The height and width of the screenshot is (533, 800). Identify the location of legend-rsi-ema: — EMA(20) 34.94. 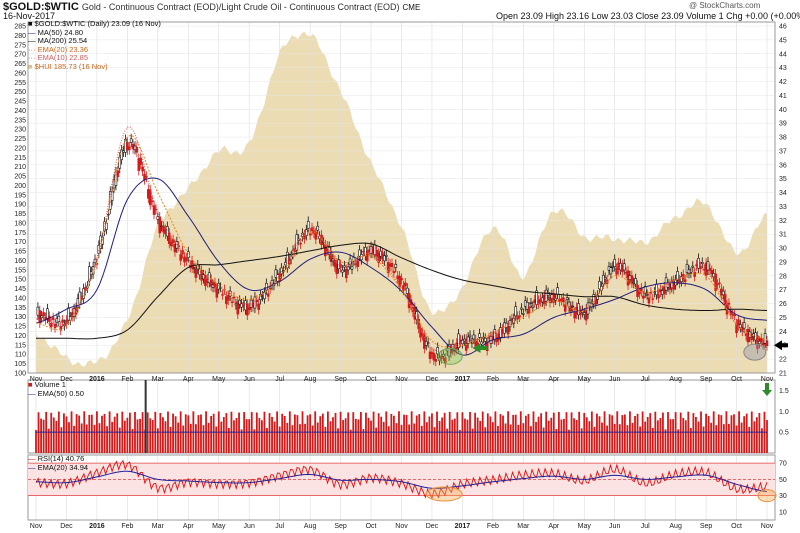
(58, 467).